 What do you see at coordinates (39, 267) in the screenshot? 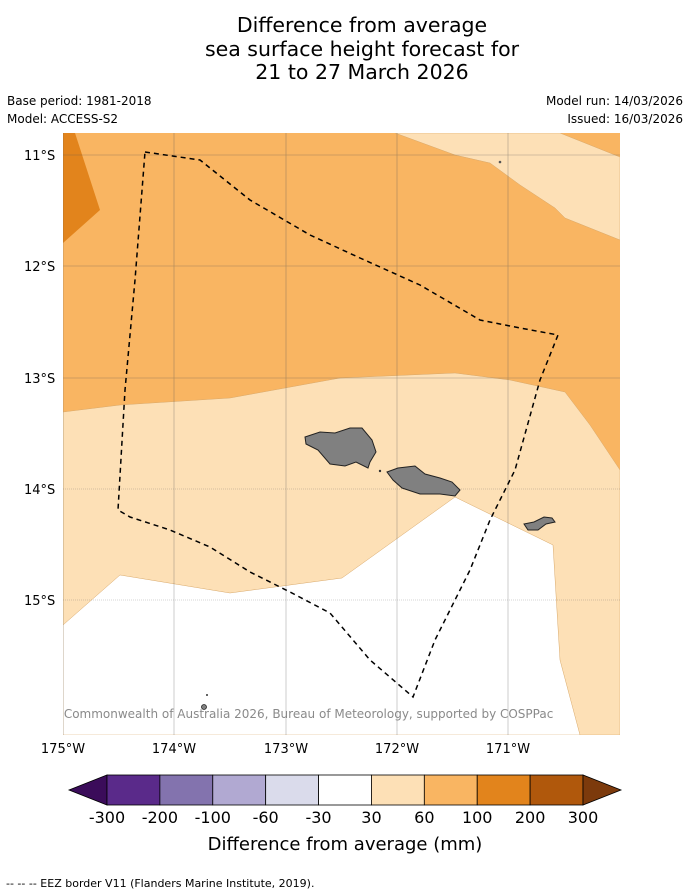
I see `lat-label-12s: 12°S` at bounding box center [39, 267].